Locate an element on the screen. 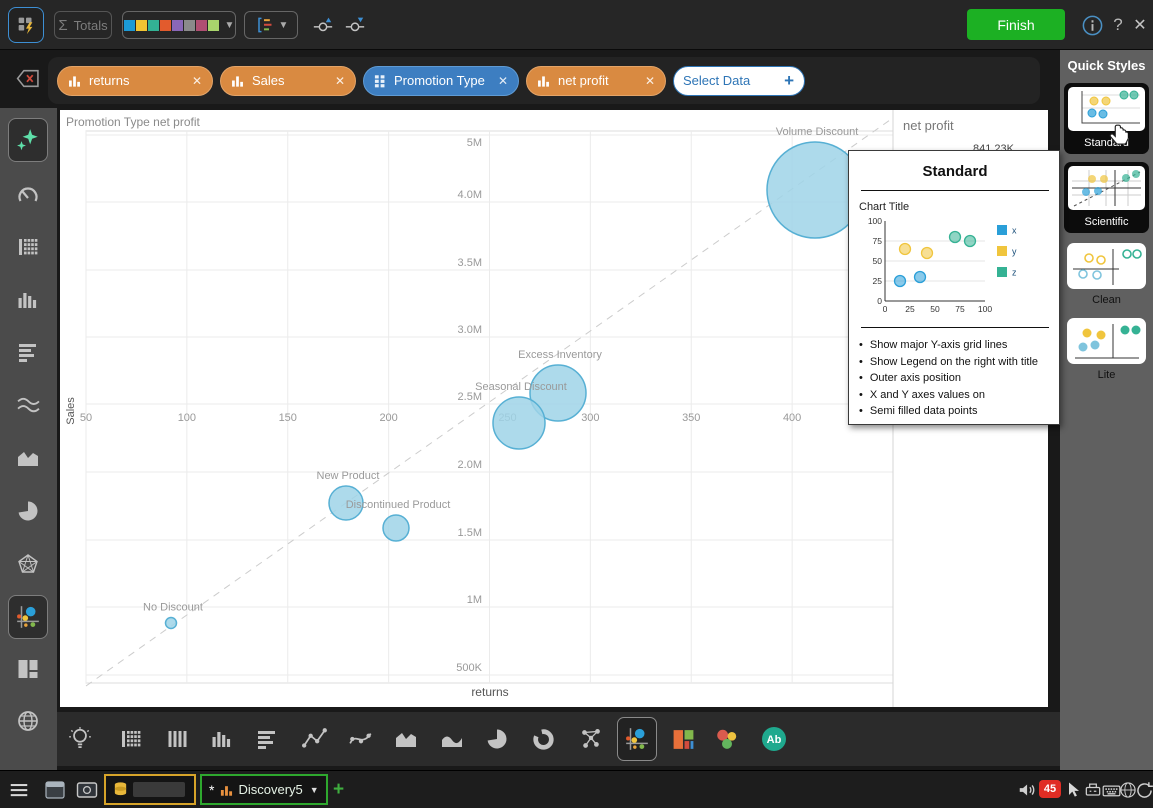  toolbar-item-network-chart is located at coordinates (591, 739).